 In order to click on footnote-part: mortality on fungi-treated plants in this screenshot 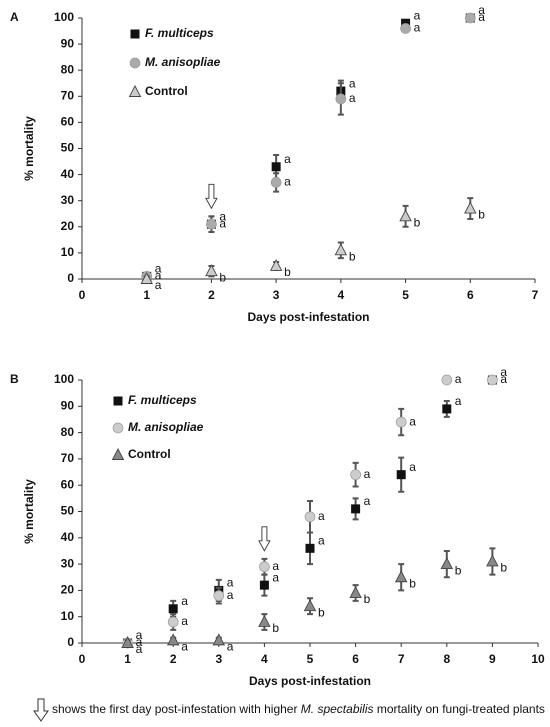, I will do `click(459, 709)`.